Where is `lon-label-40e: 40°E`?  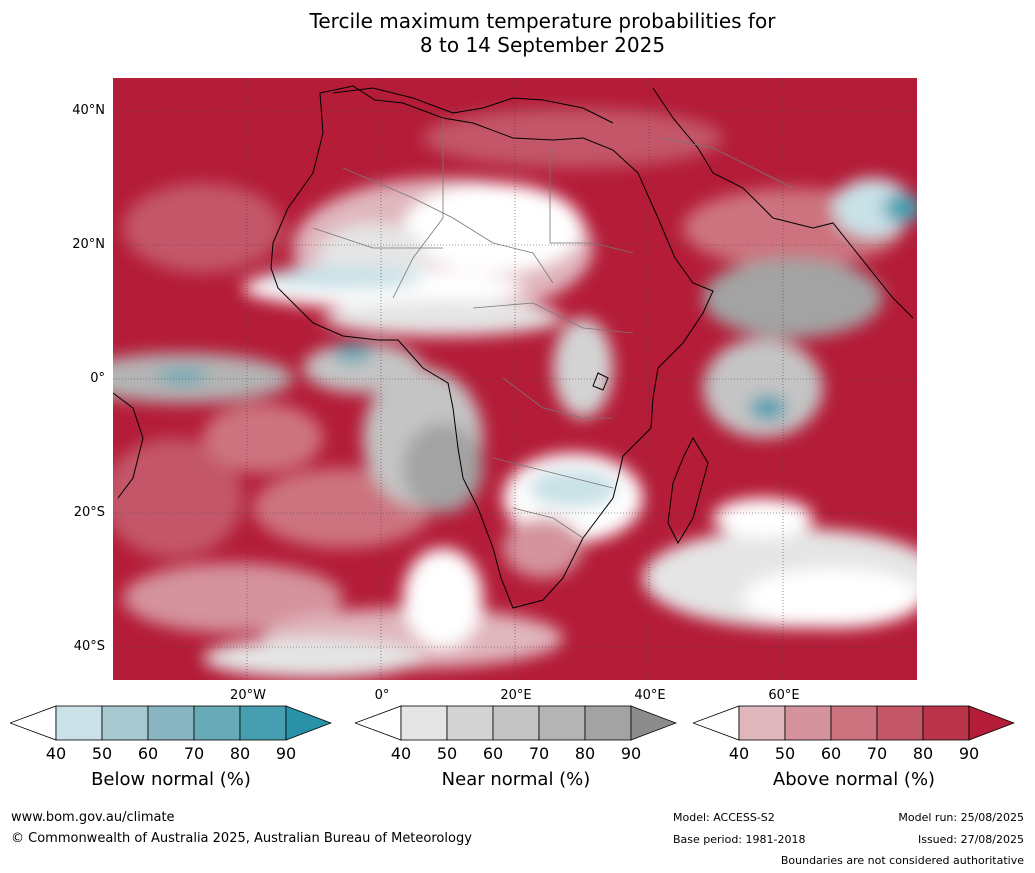 lon-label-40e: 40°E is located at coordinates (650, 695).